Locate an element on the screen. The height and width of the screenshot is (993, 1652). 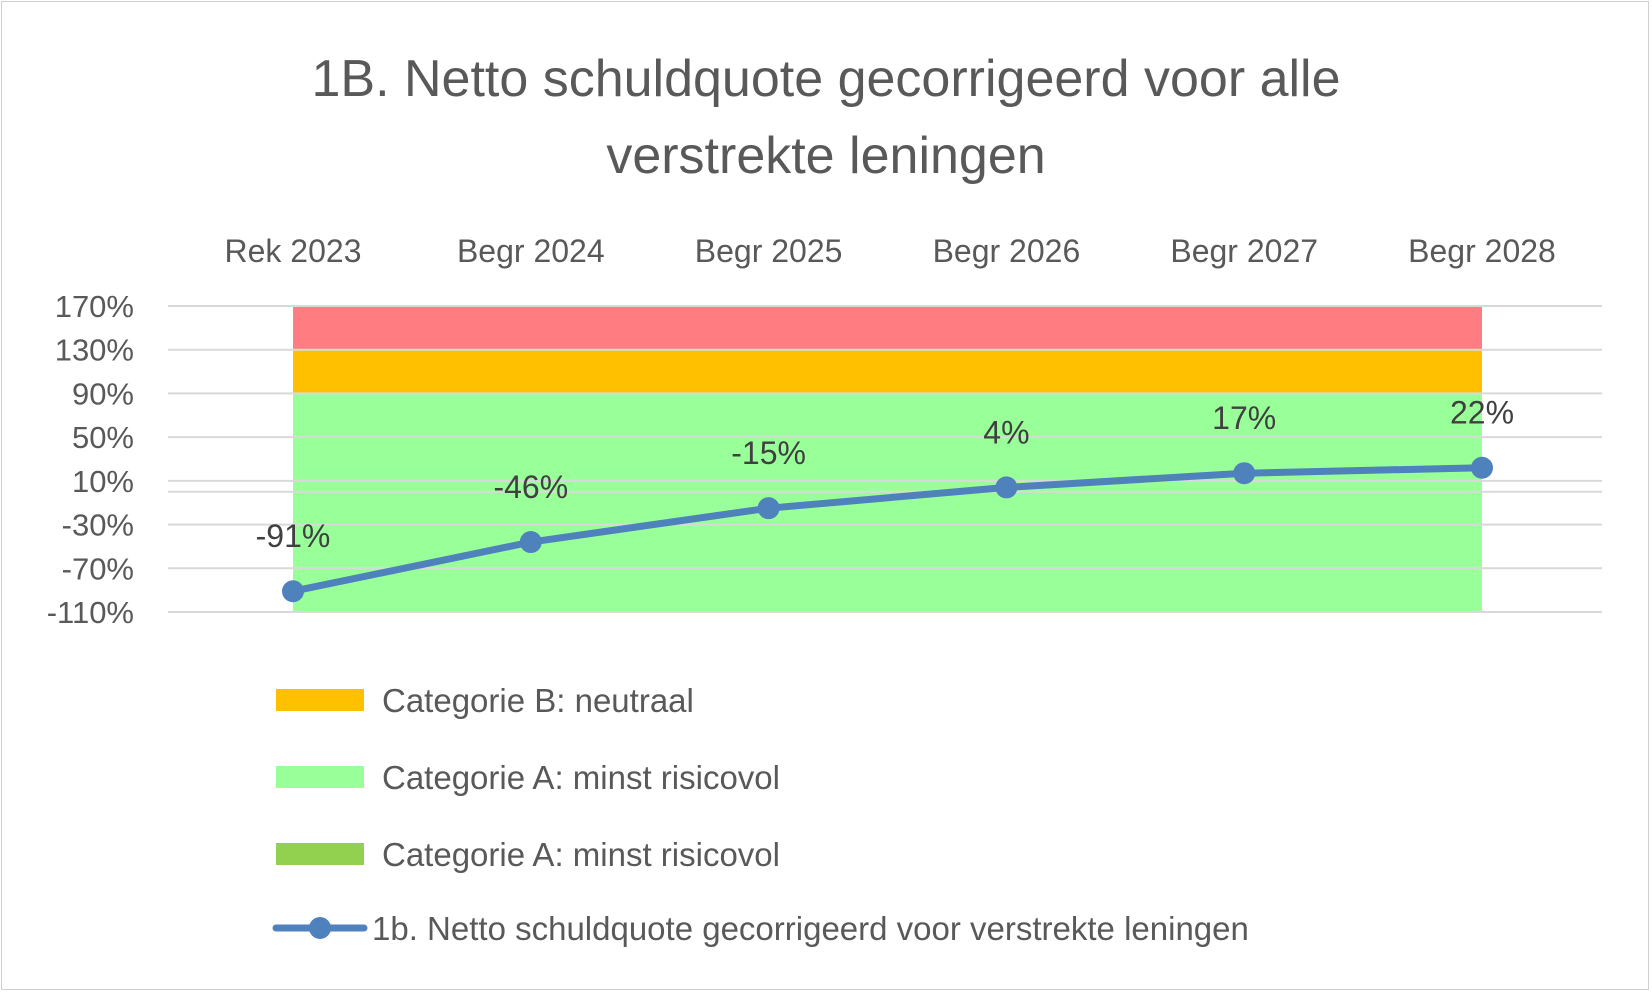
x-category-label: Begr 2025 is located at coordinates (769, 251).